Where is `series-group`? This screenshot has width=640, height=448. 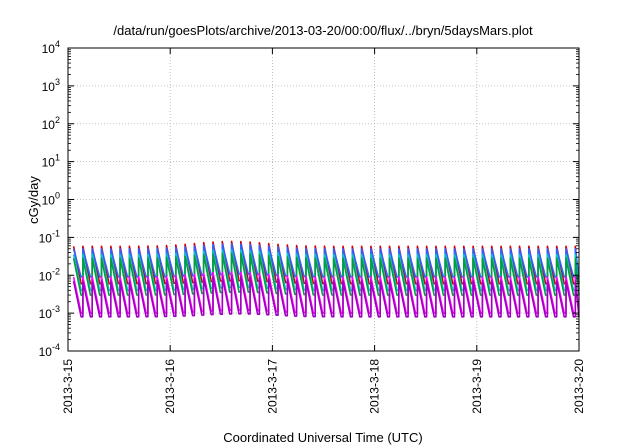
series-group is located at coordinates (326, 279).